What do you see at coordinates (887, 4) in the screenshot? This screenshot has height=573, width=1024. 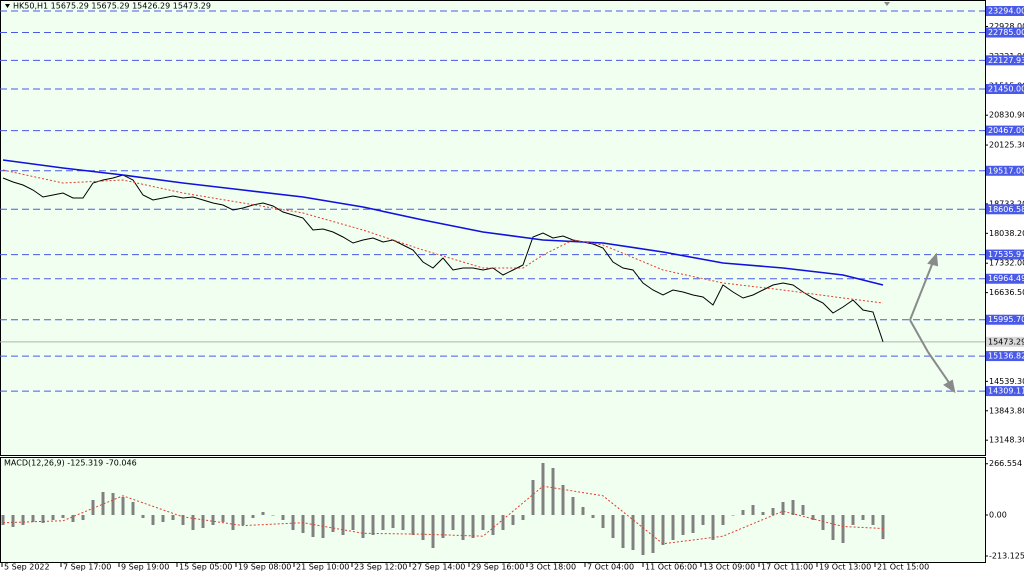 I see `shift-marker` at bounding box center [887, 4].